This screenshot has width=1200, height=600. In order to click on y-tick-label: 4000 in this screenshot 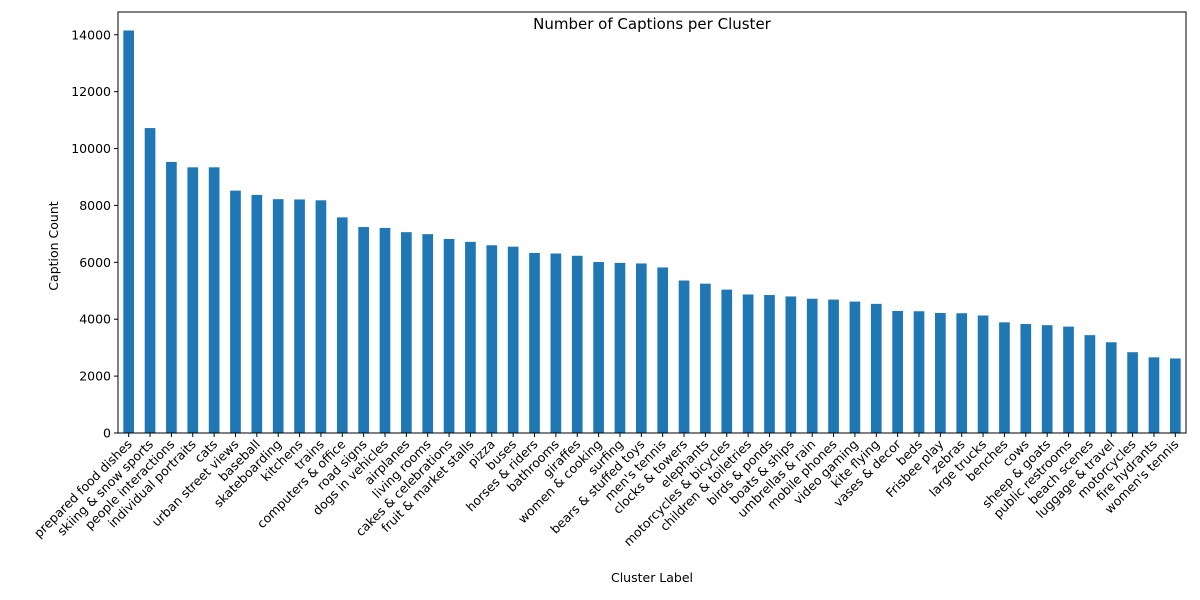, I will do `click(95, 319)`.